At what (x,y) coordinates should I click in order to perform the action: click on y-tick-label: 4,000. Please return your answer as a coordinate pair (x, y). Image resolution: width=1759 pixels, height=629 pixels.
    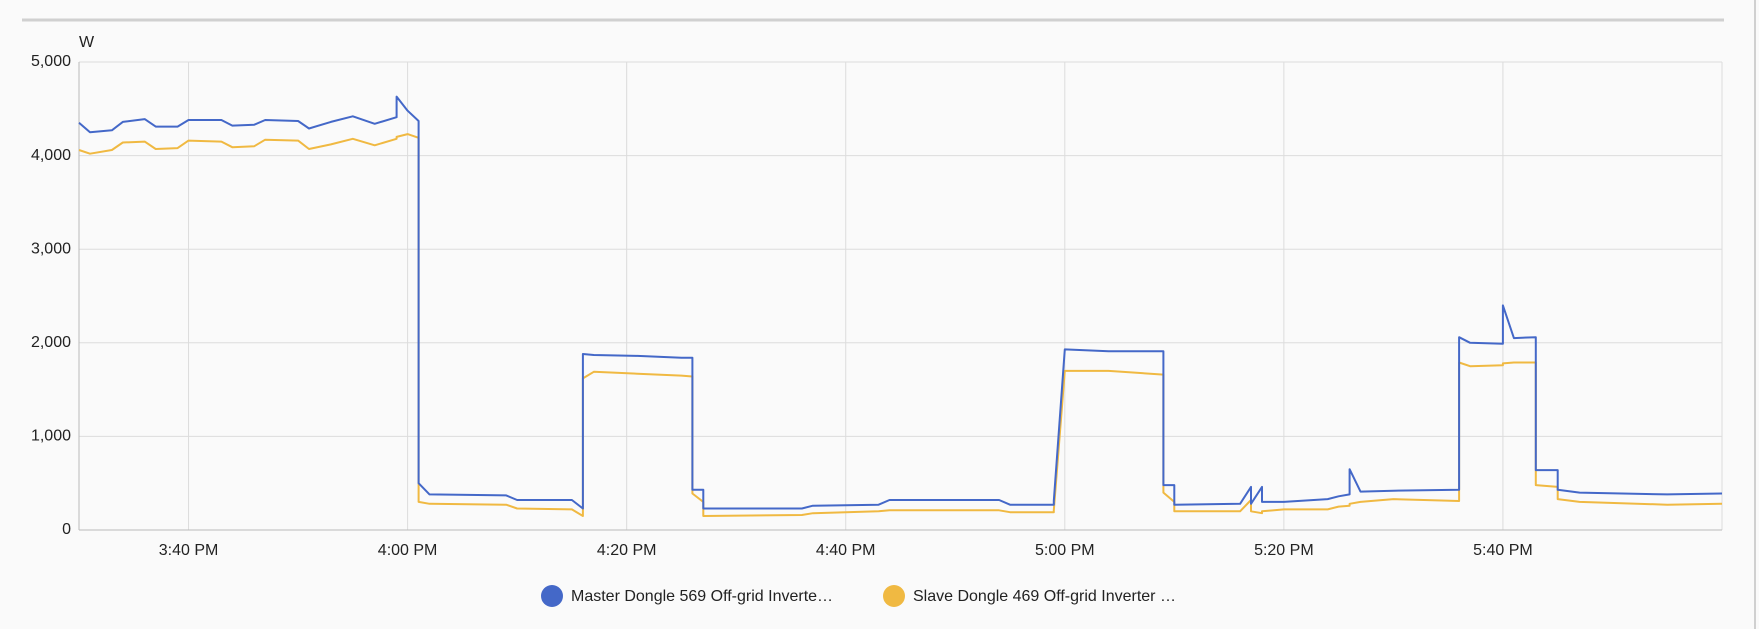
    Looking at the image, I should click on (51, 155).